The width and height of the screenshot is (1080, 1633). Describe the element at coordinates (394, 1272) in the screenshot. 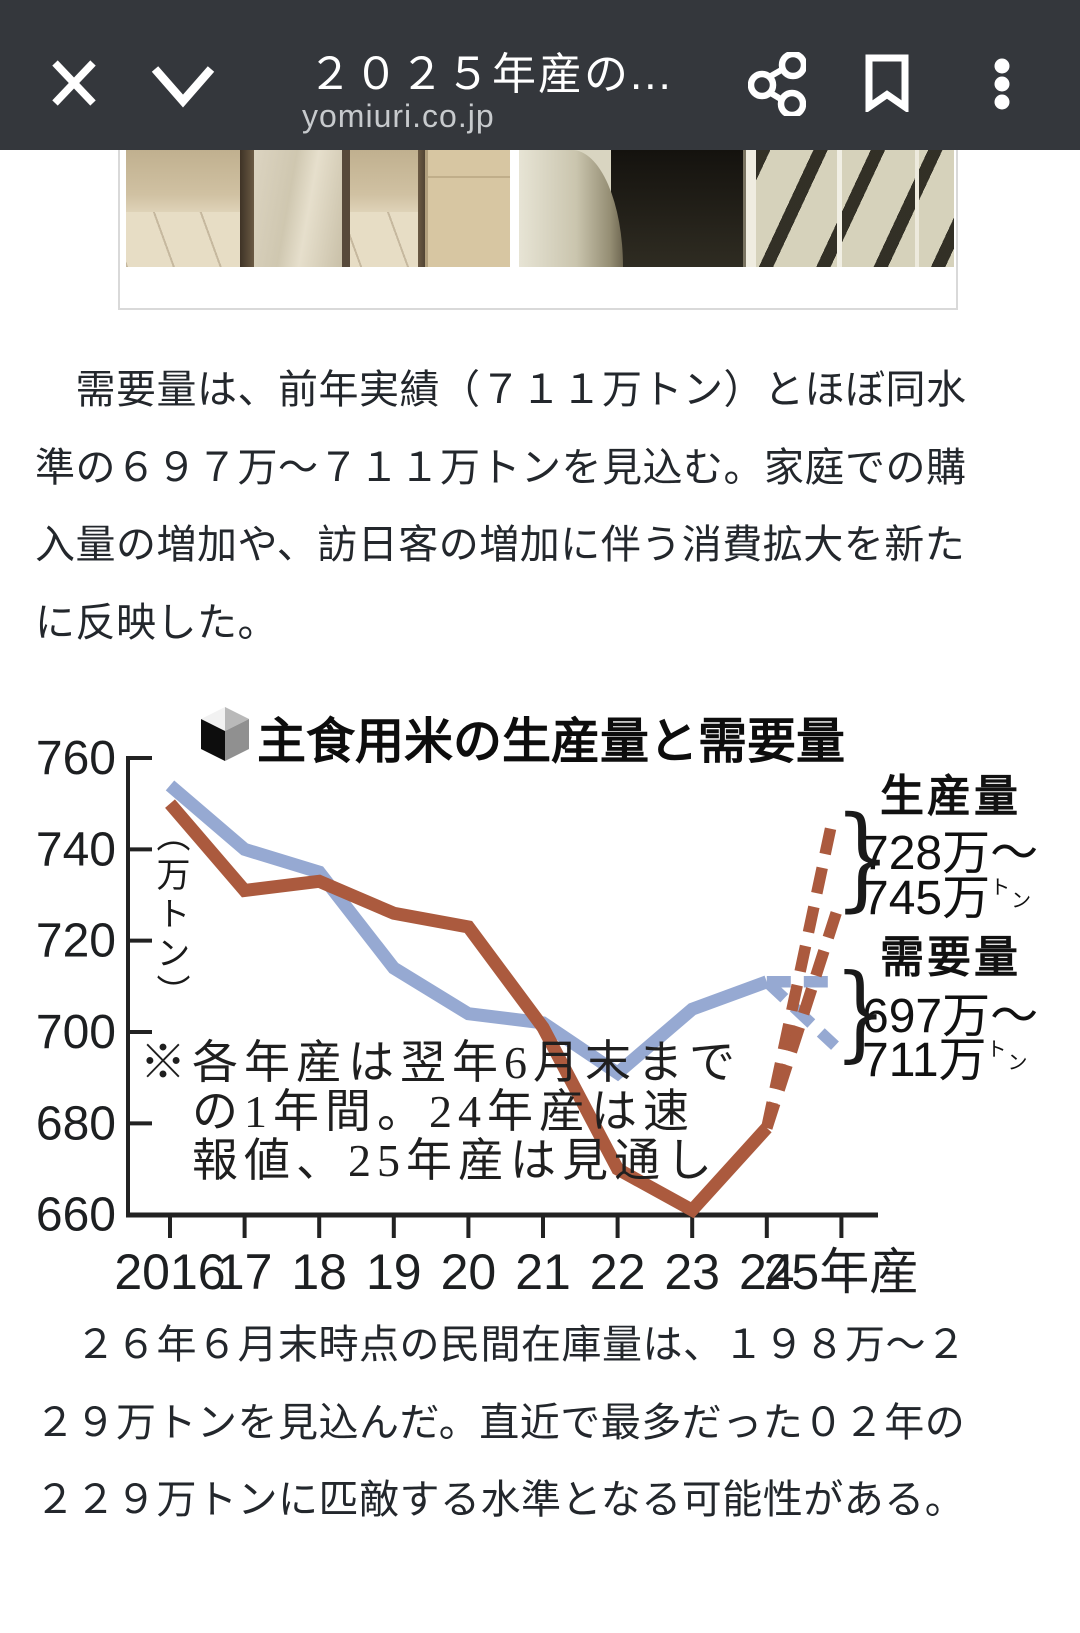

I see `x-tick-label: 19` at that location.